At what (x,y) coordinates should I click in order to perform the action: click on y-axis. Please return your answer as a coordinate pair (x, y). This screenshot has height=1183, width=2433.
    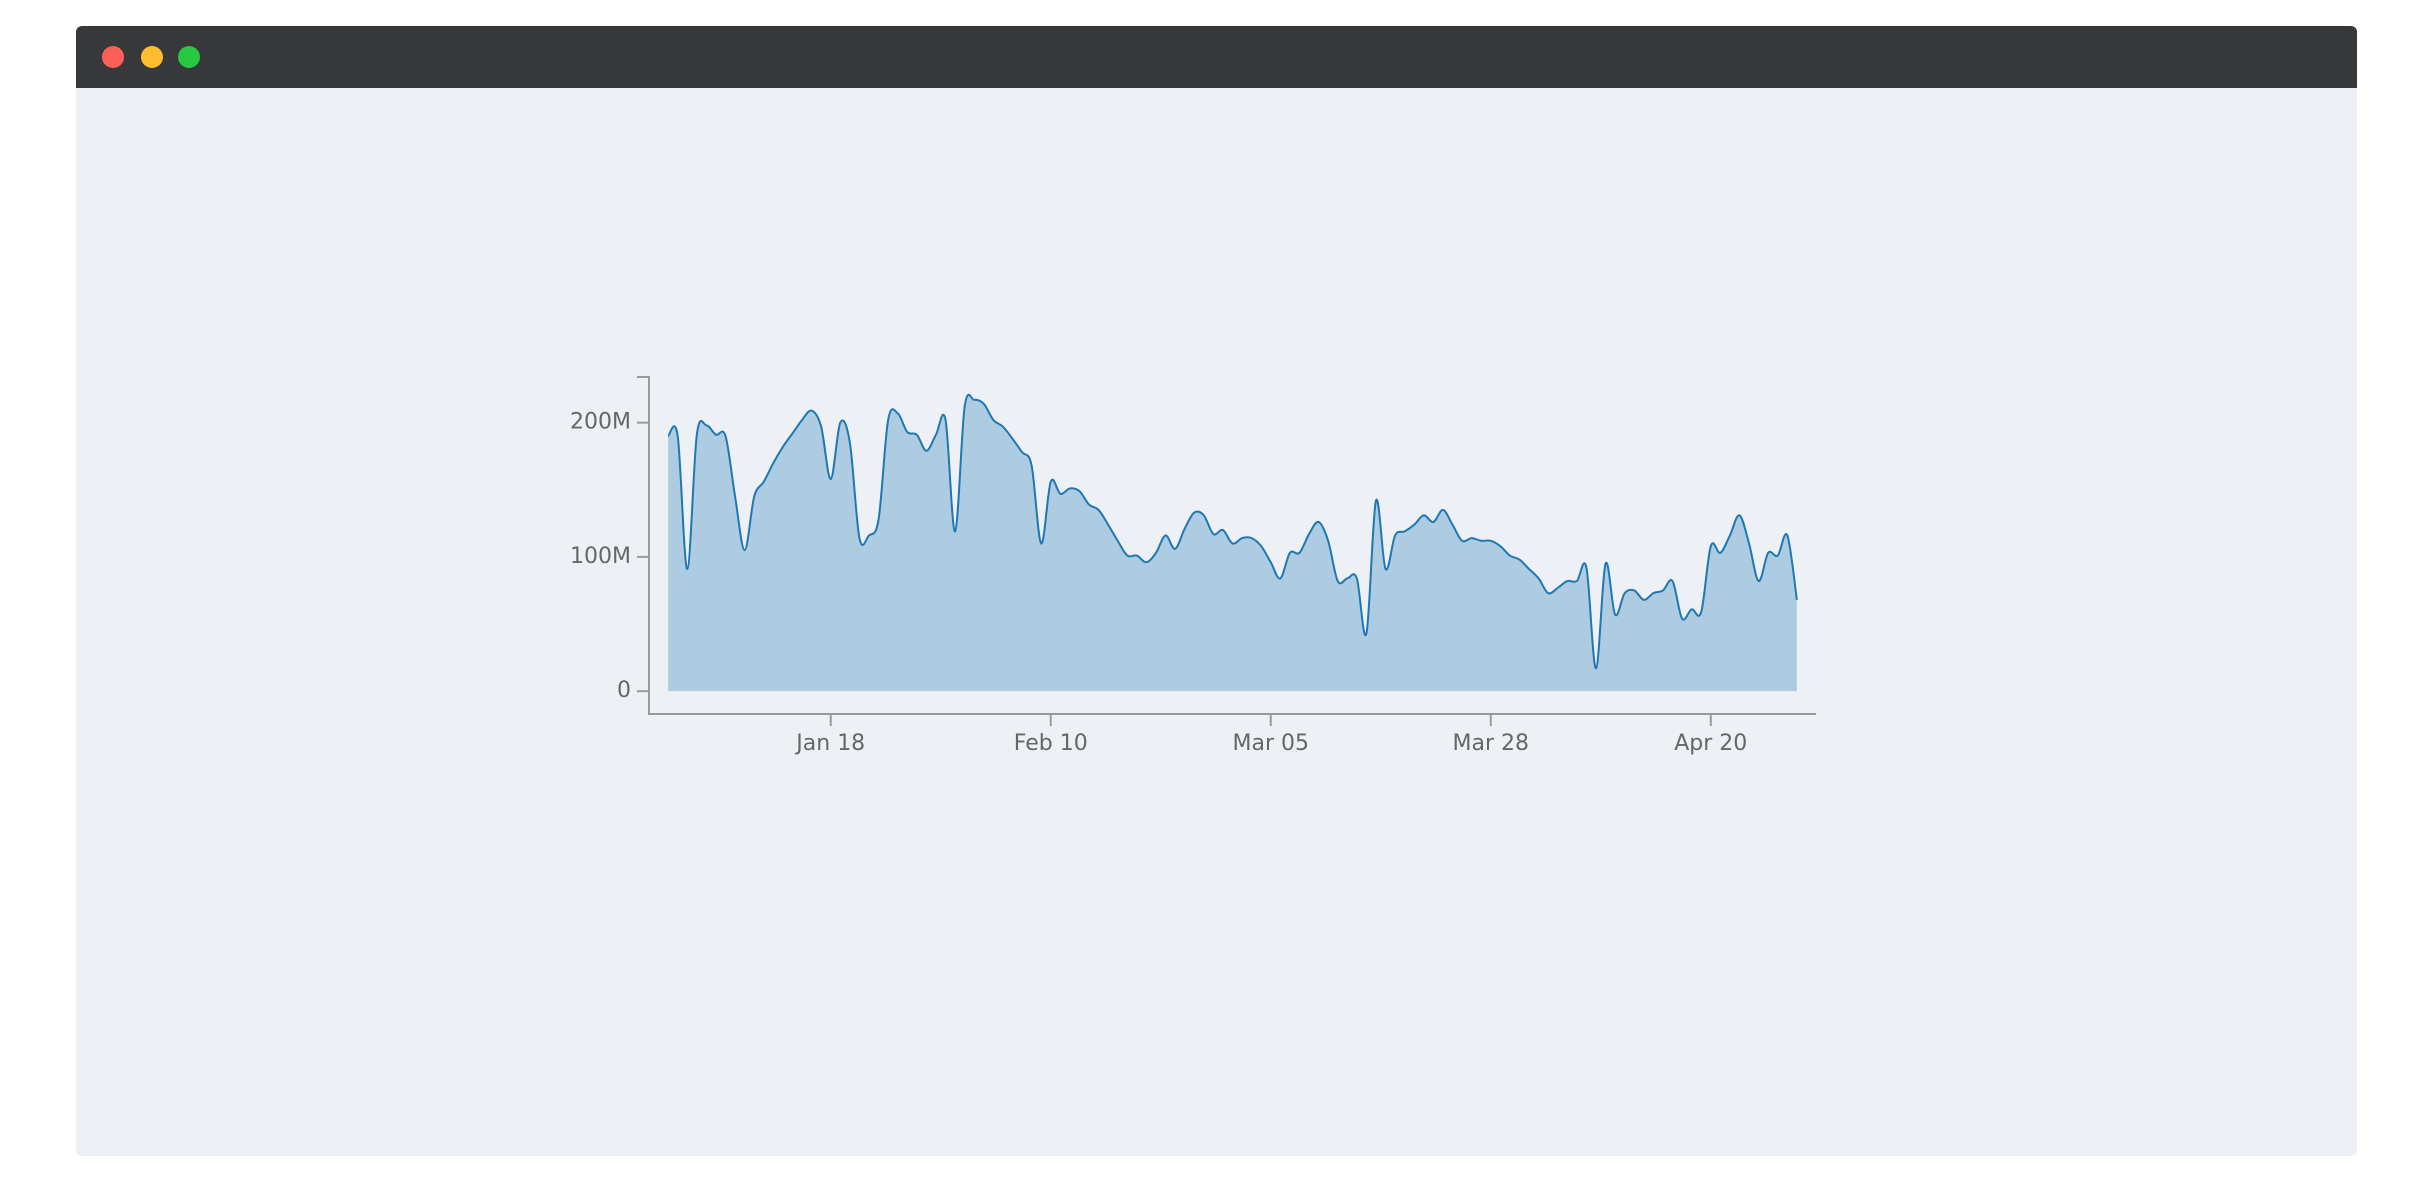
    Looking at the image, I should click on (1226, 545).